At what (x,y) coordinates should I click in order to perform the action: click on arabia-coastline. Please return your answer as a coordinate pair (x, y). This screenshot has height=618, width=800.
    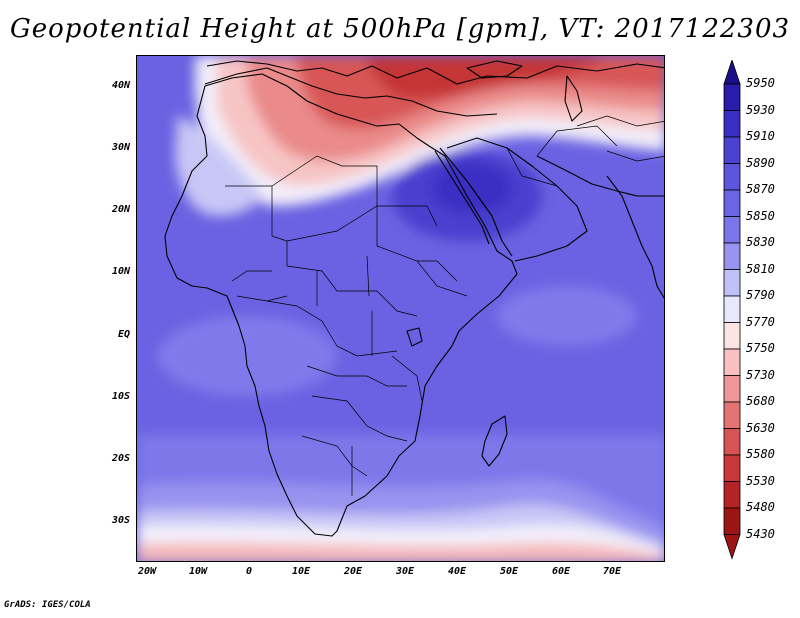
    Looking at the image, I should click on (517, 199).